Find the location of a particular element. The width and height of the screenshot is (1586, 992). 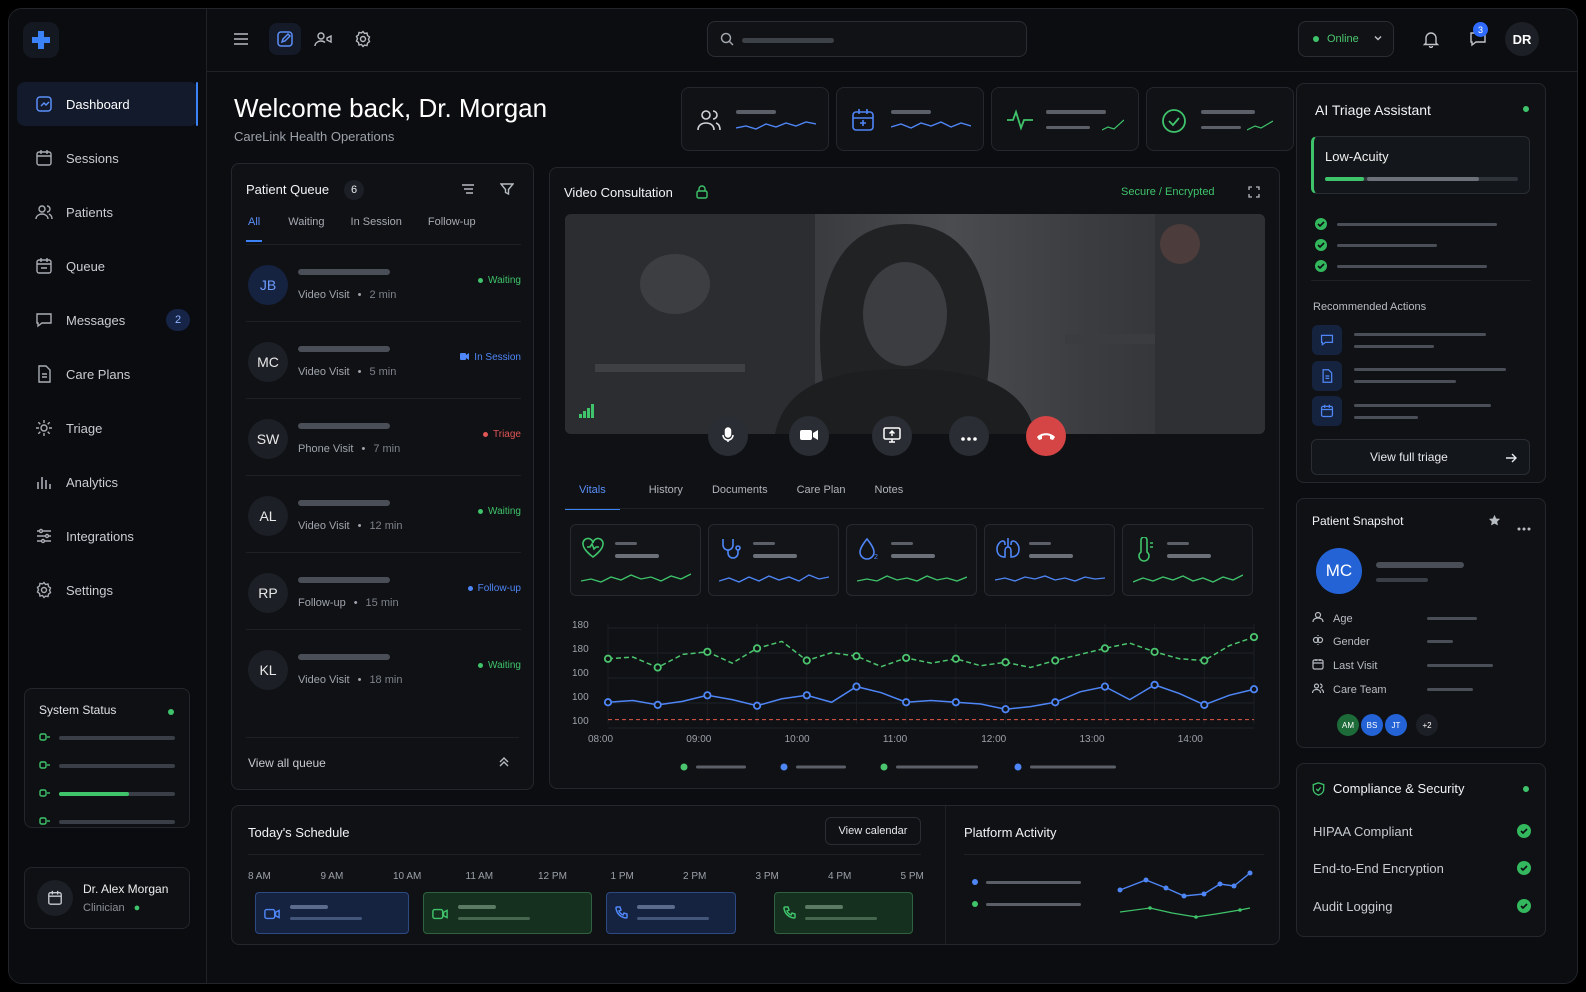

microphone-icon is located at coordinates (728, 436).